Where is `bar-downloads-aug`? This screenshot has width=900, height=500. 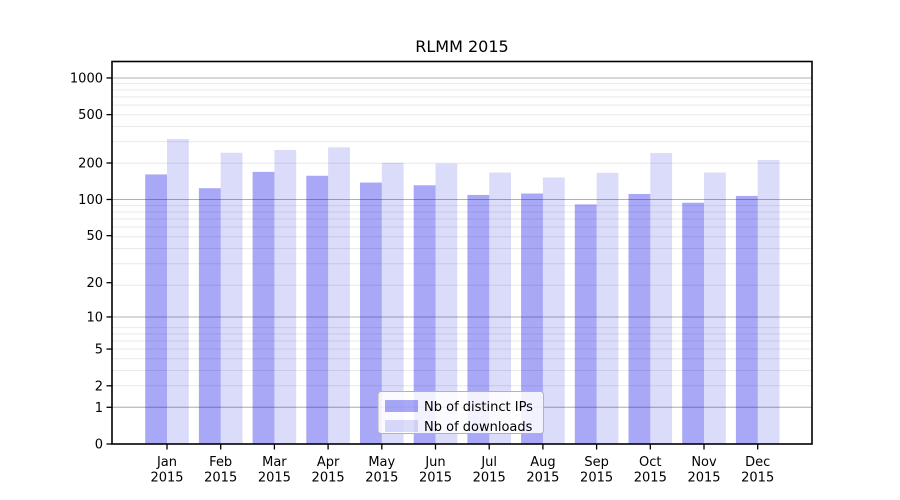
bar-downloads-aug is located at coordinates (553, 310).